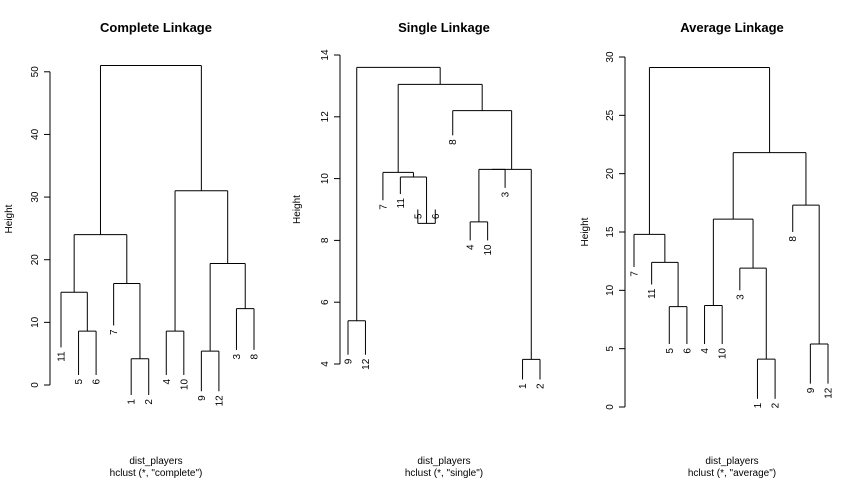  I want to click on y-tick-label: 8, so click(325, 240).